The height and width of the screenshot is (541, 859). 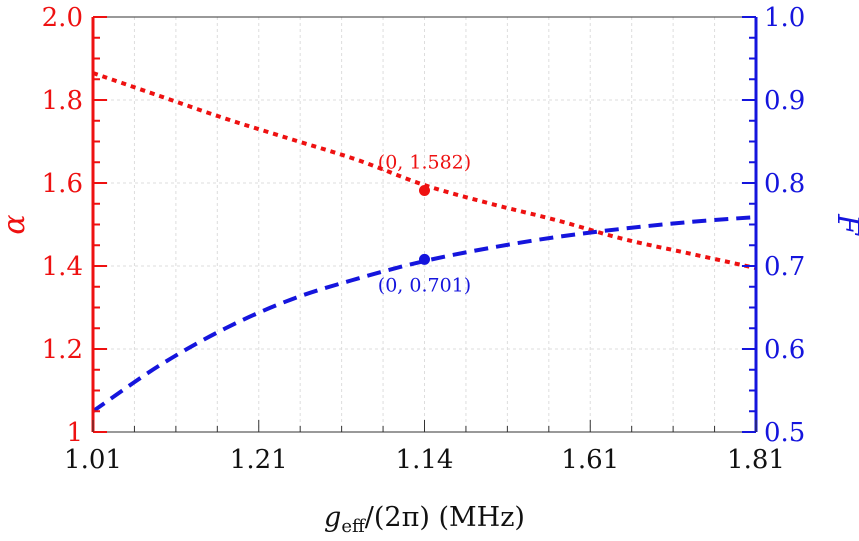 I want to click on x-tick-label: 1.14, so click(x=425, y=460).